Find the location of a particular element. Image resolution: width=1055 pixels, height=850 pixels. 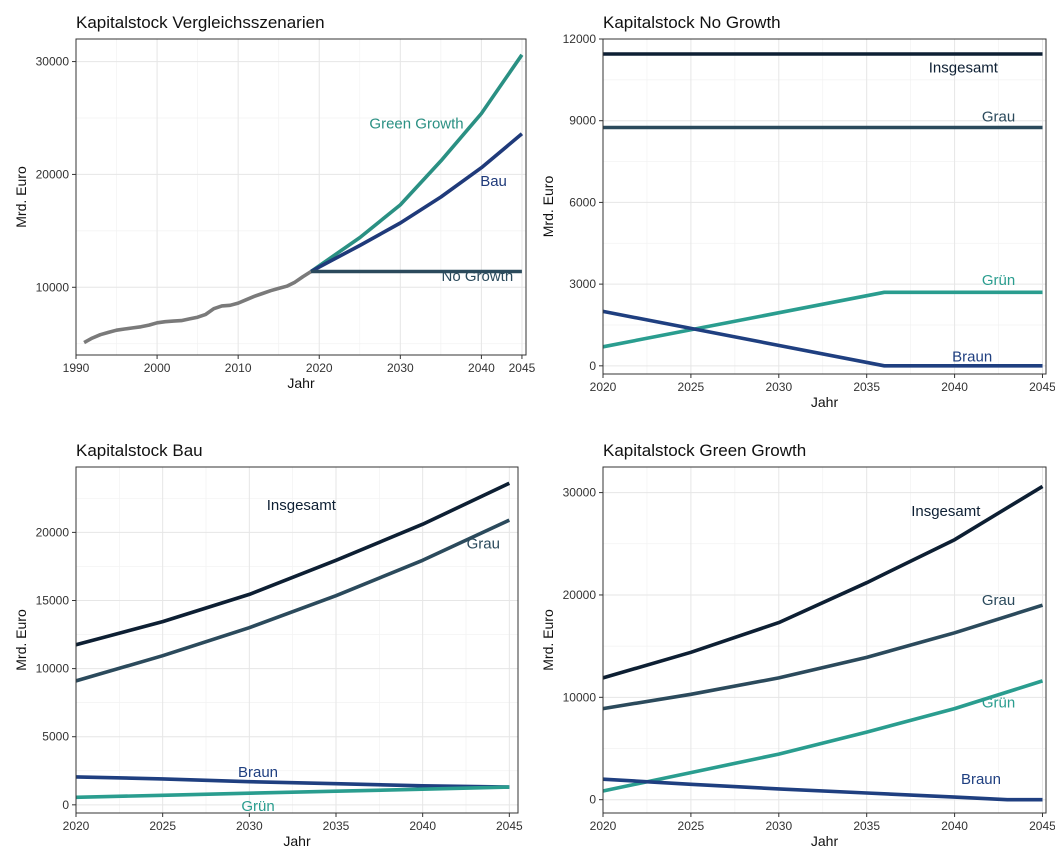

y-tick-label: 6000 is located at coordinates (582, 202).